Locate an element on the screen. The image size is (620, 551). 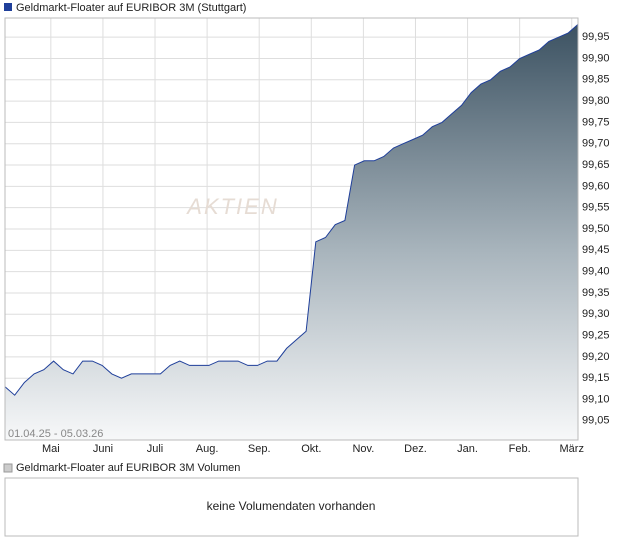
y-tick-label: 99,15 is located at coordinates (596, 378).